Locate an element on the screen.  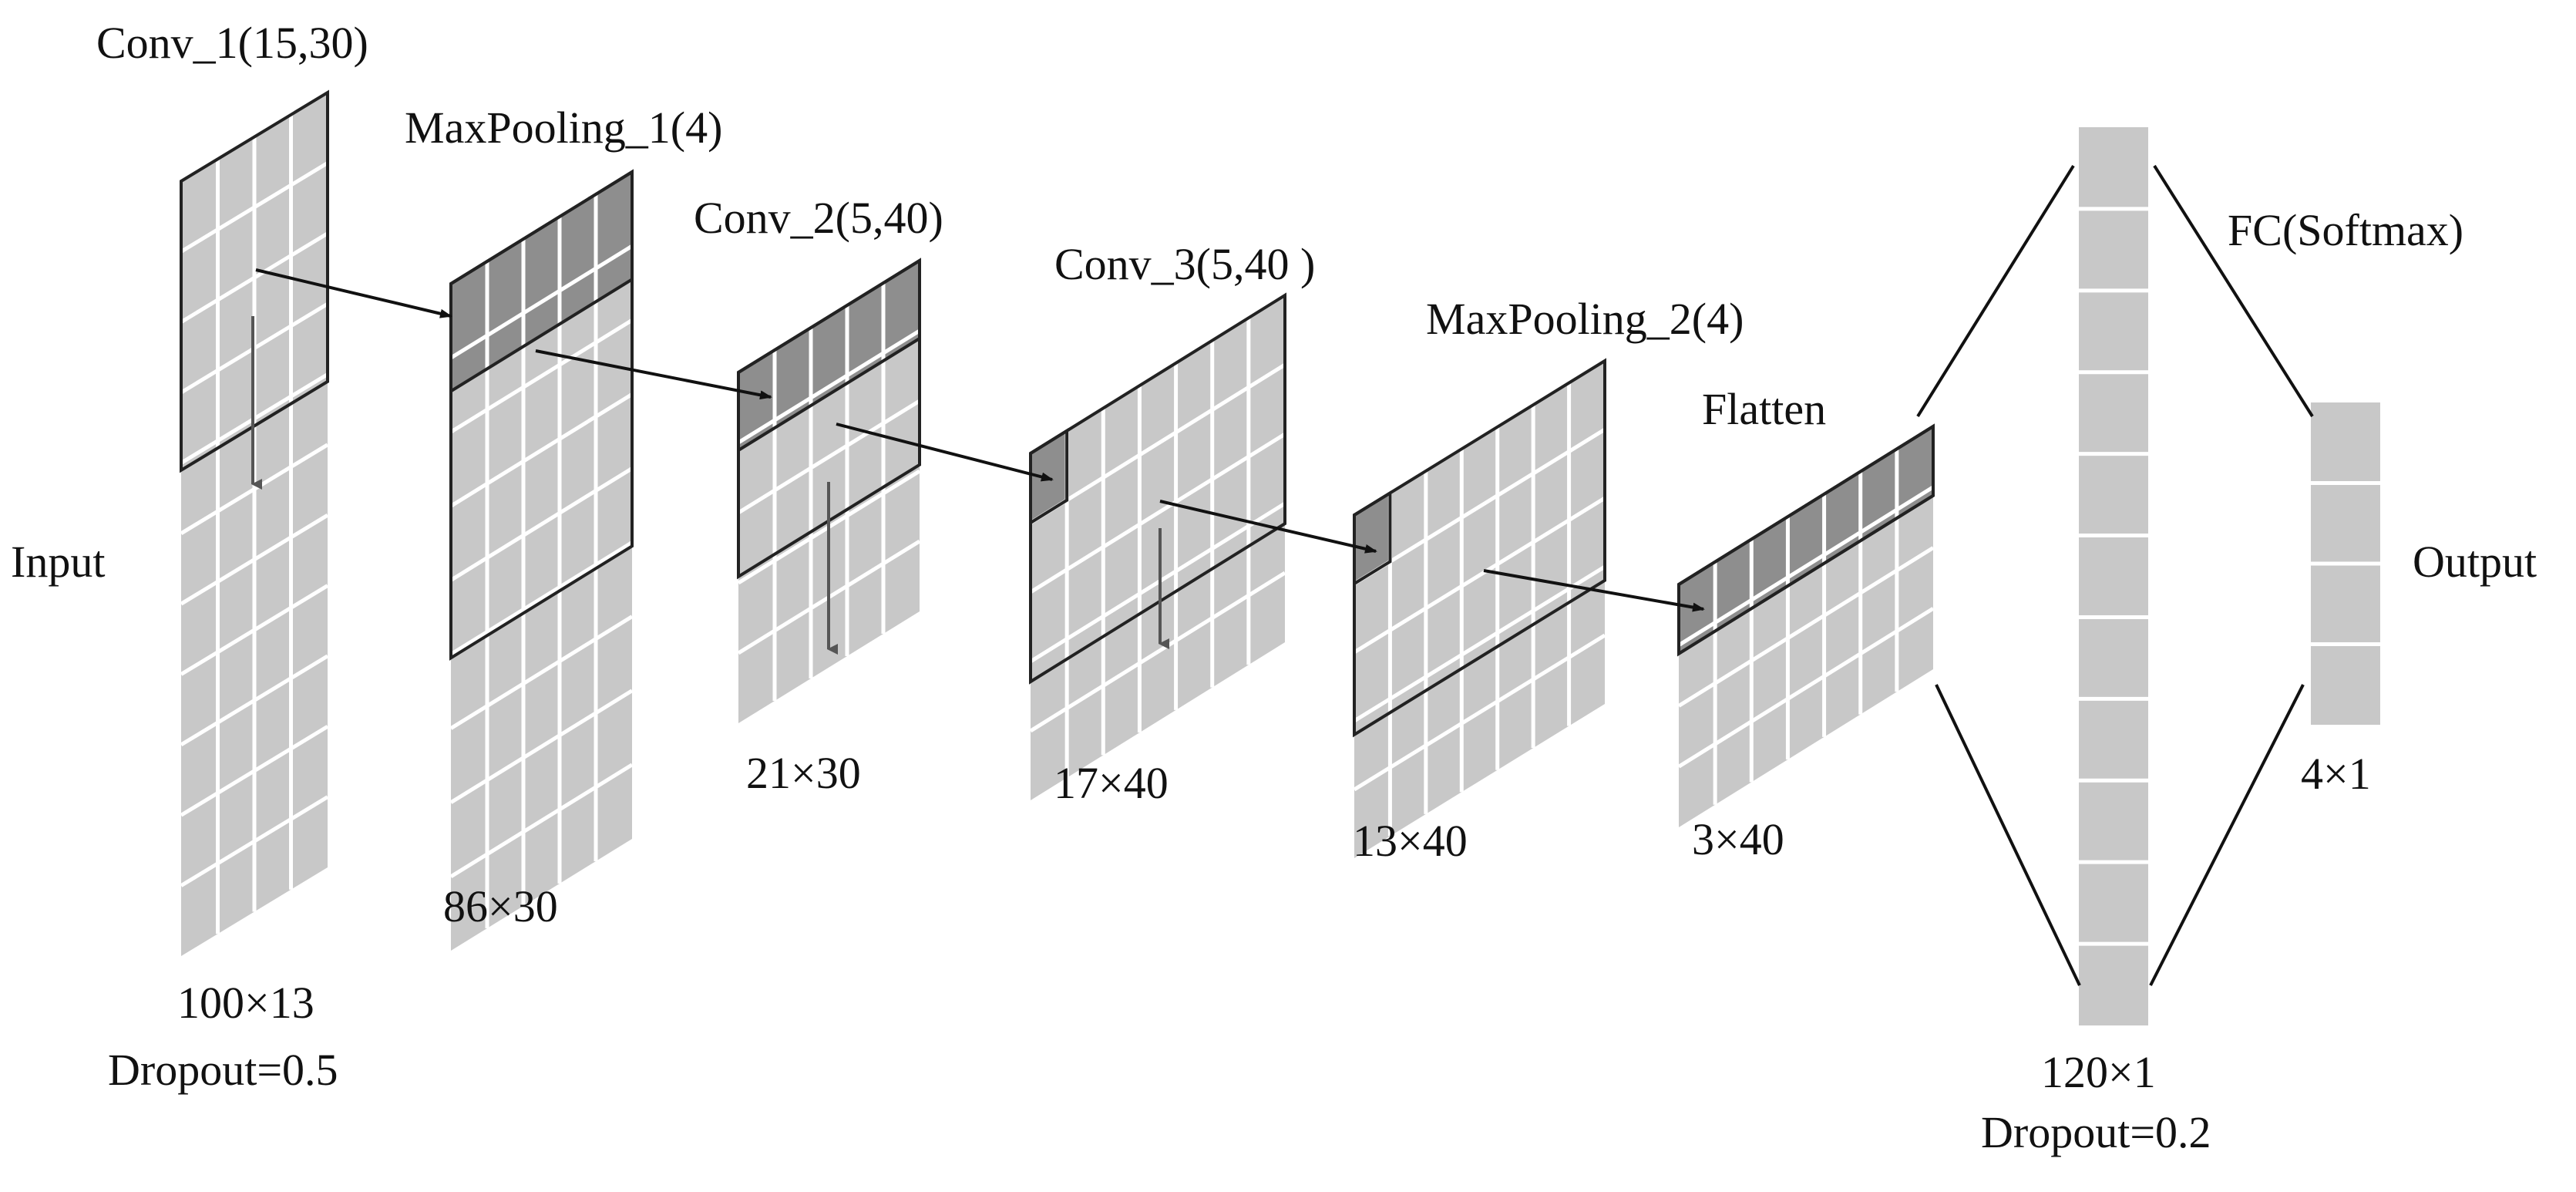
conv2-dims-label: 21×30 is located at coordinates (803, 773).